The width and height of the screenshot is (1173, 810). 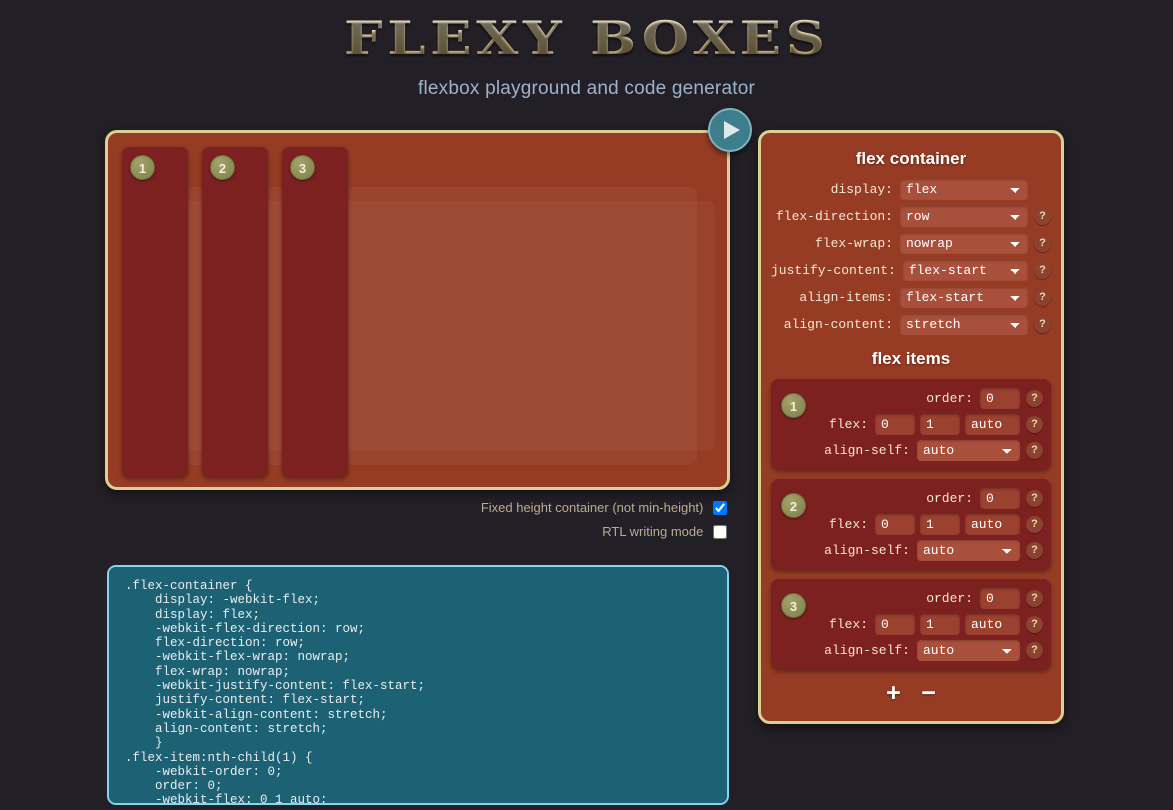 I want to click on align-content-select: stretch, so click(x=964, y=324).